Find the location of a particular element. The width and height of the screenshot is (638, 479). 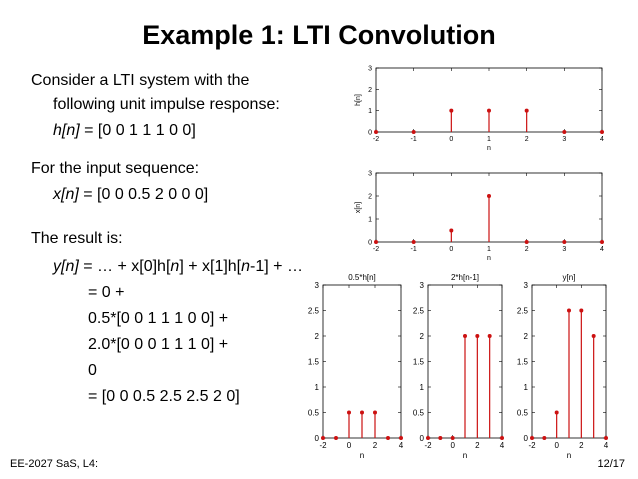

result-line-4: 0 is located at coordinates (92, 370).